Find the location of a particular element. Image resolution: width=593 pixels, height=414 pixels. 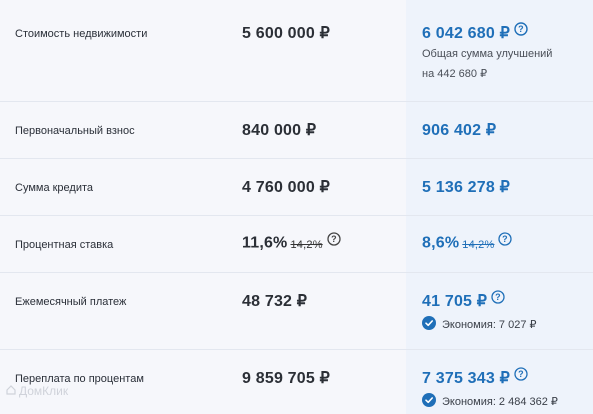

row-label-monthly-payment: Ежемесячный платеж is located at coordinates (71, 302).